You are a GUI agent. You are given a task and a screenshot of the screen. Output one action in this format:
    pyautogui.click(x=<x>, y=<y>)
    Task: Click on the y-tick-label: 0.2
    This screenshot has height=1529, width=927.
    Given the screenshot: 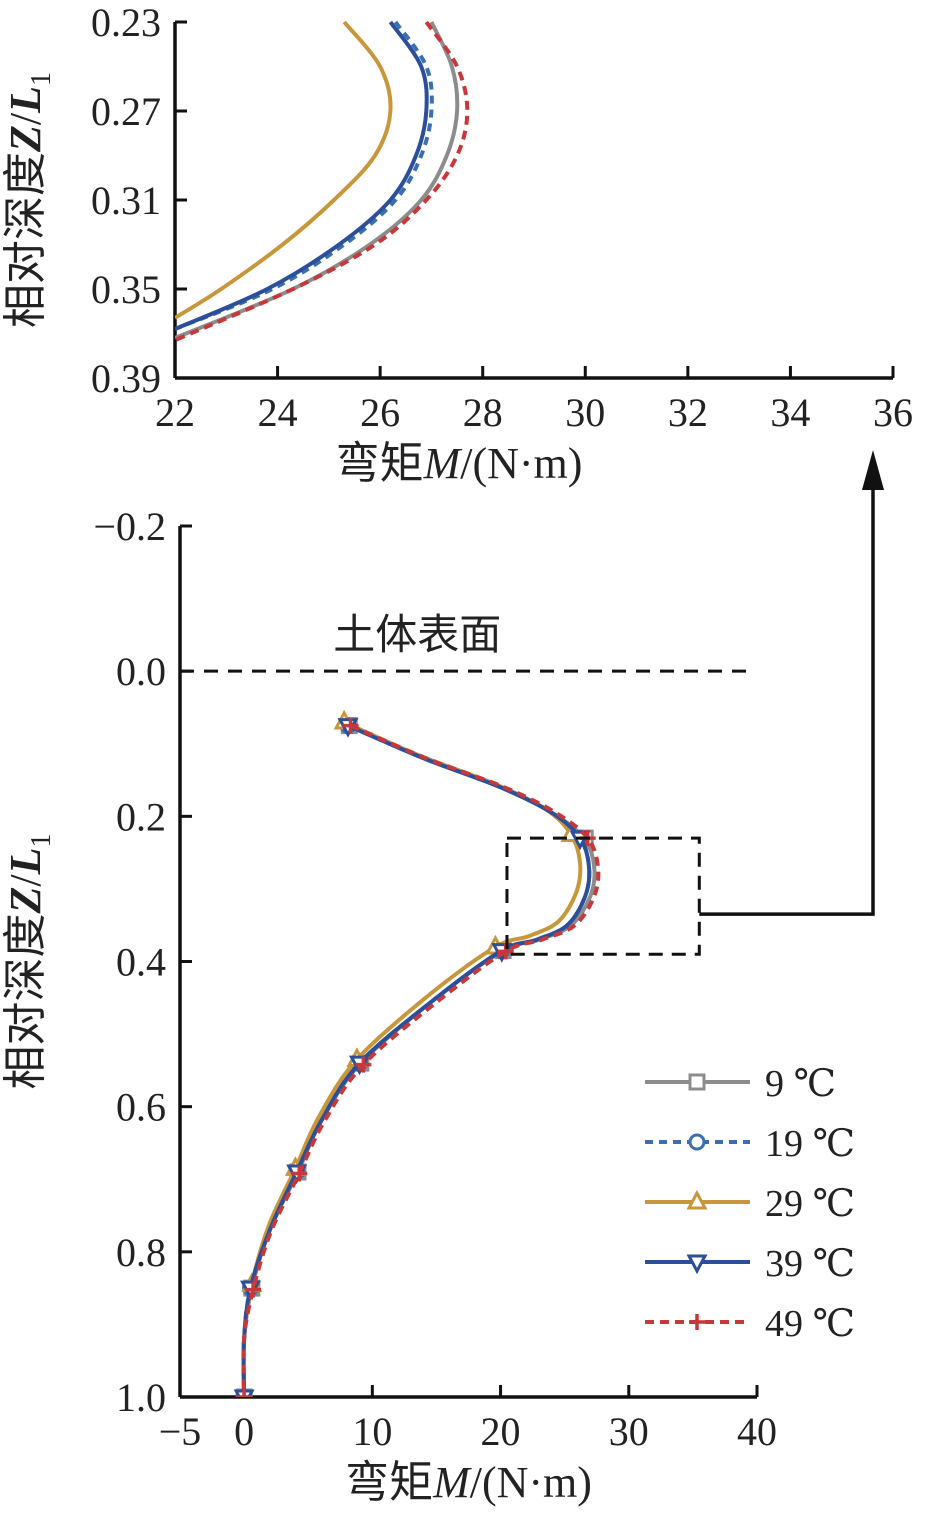 What is the action you would take?
    pyautogui.click(x=141, y=816)
    